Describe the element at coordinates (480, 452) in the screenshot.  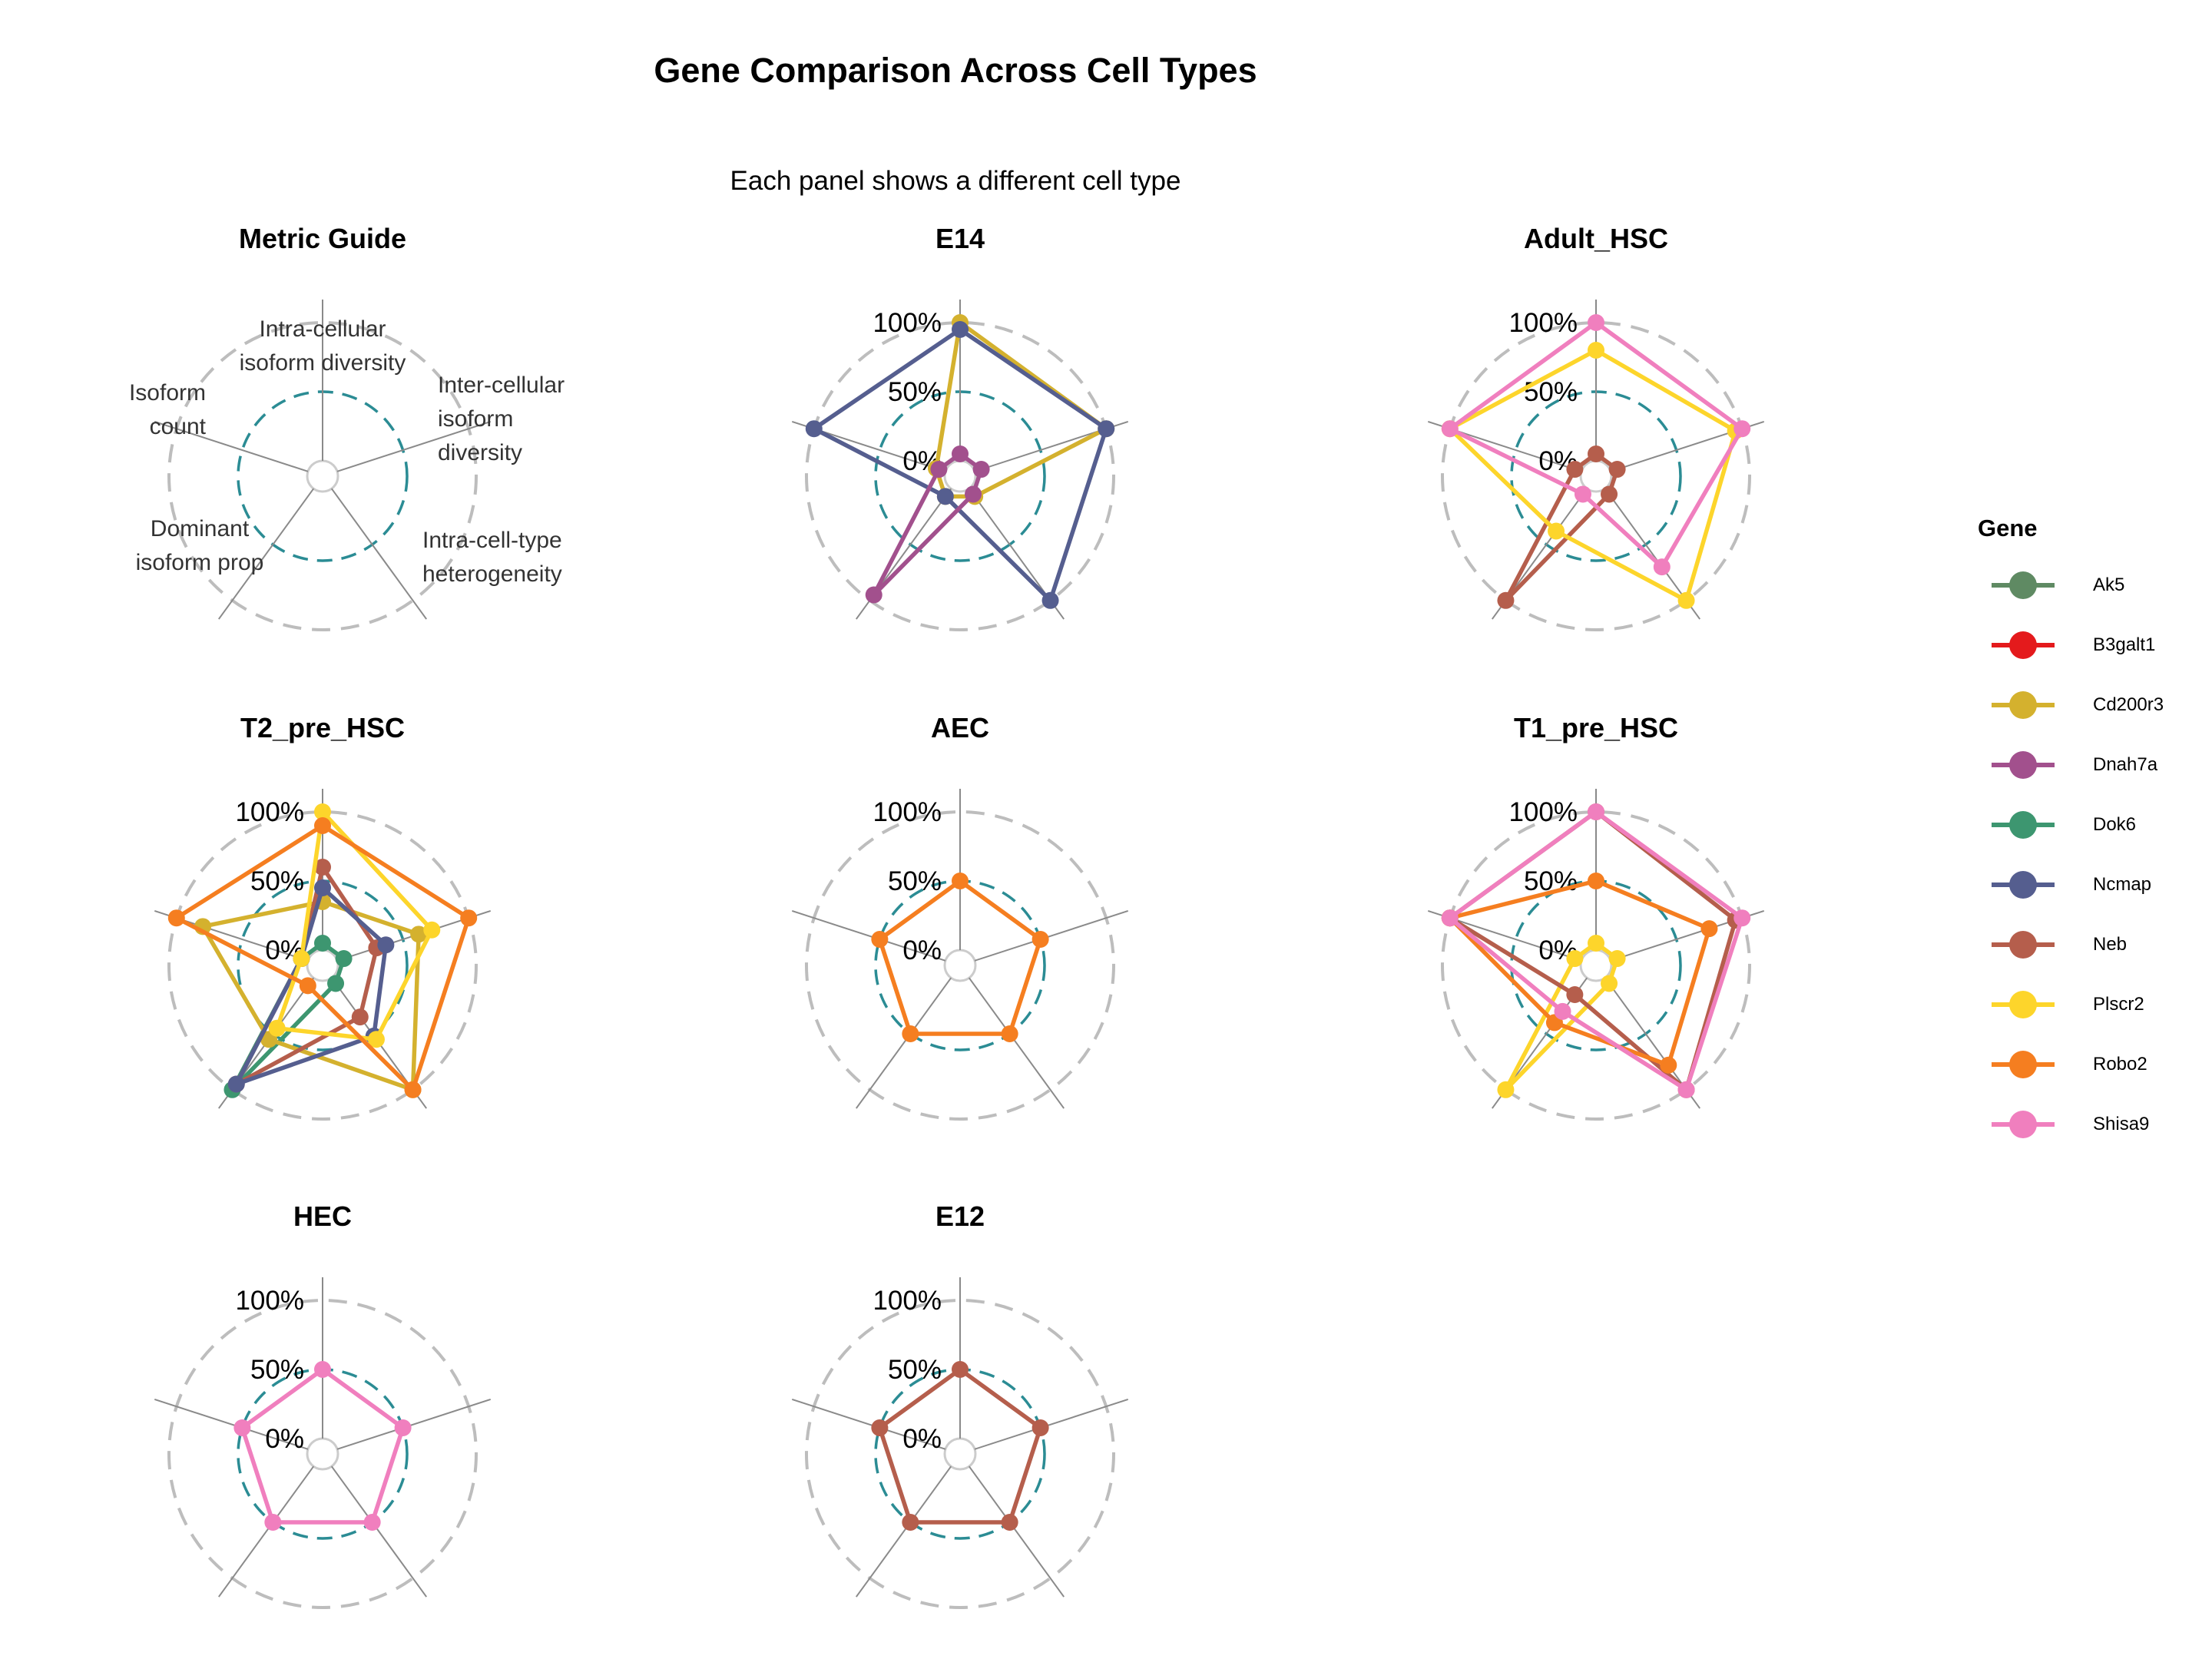
I see `guide-axis-label: diversity` at that location.